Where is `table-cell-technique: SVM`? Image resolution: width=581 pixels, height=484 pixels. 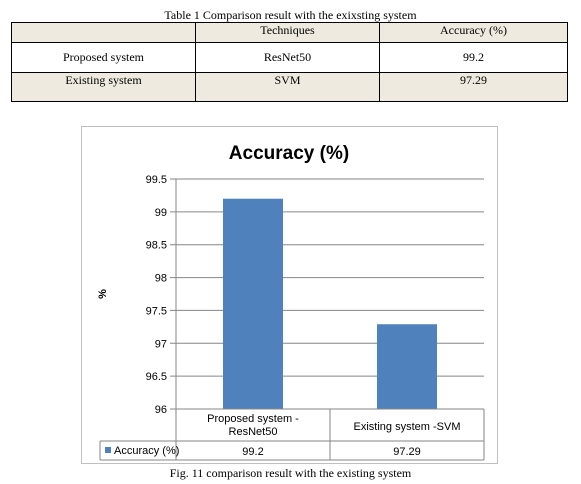 table-cell-technique: SVM is located at coordinates (287, 87).